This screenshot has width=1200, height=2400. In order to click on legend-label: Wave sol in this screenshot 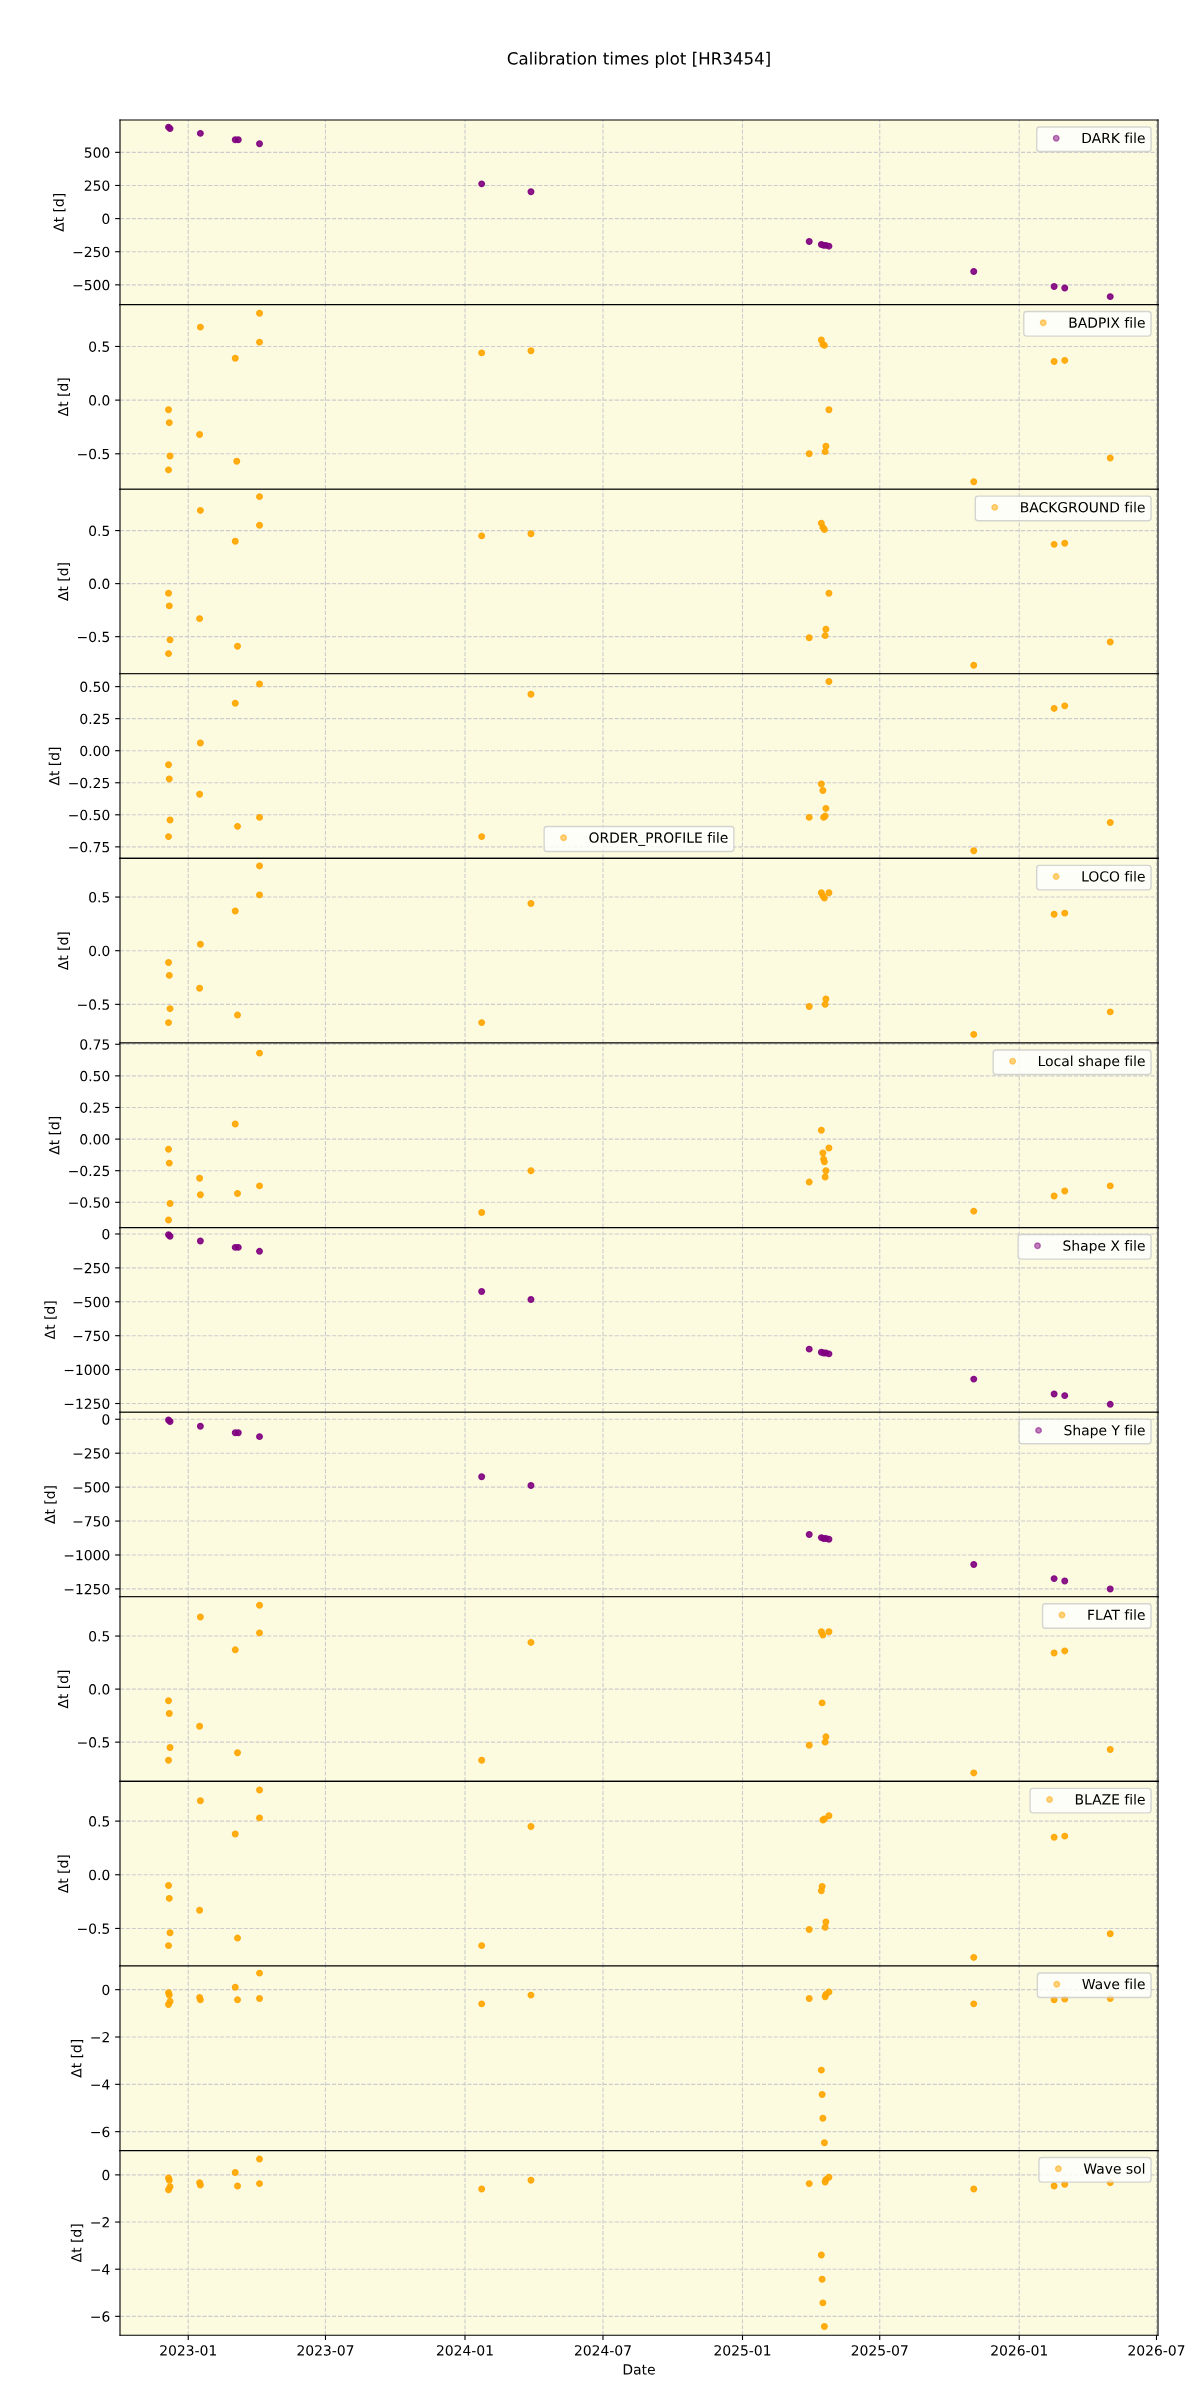, I will do `click(1114, 2168)`.